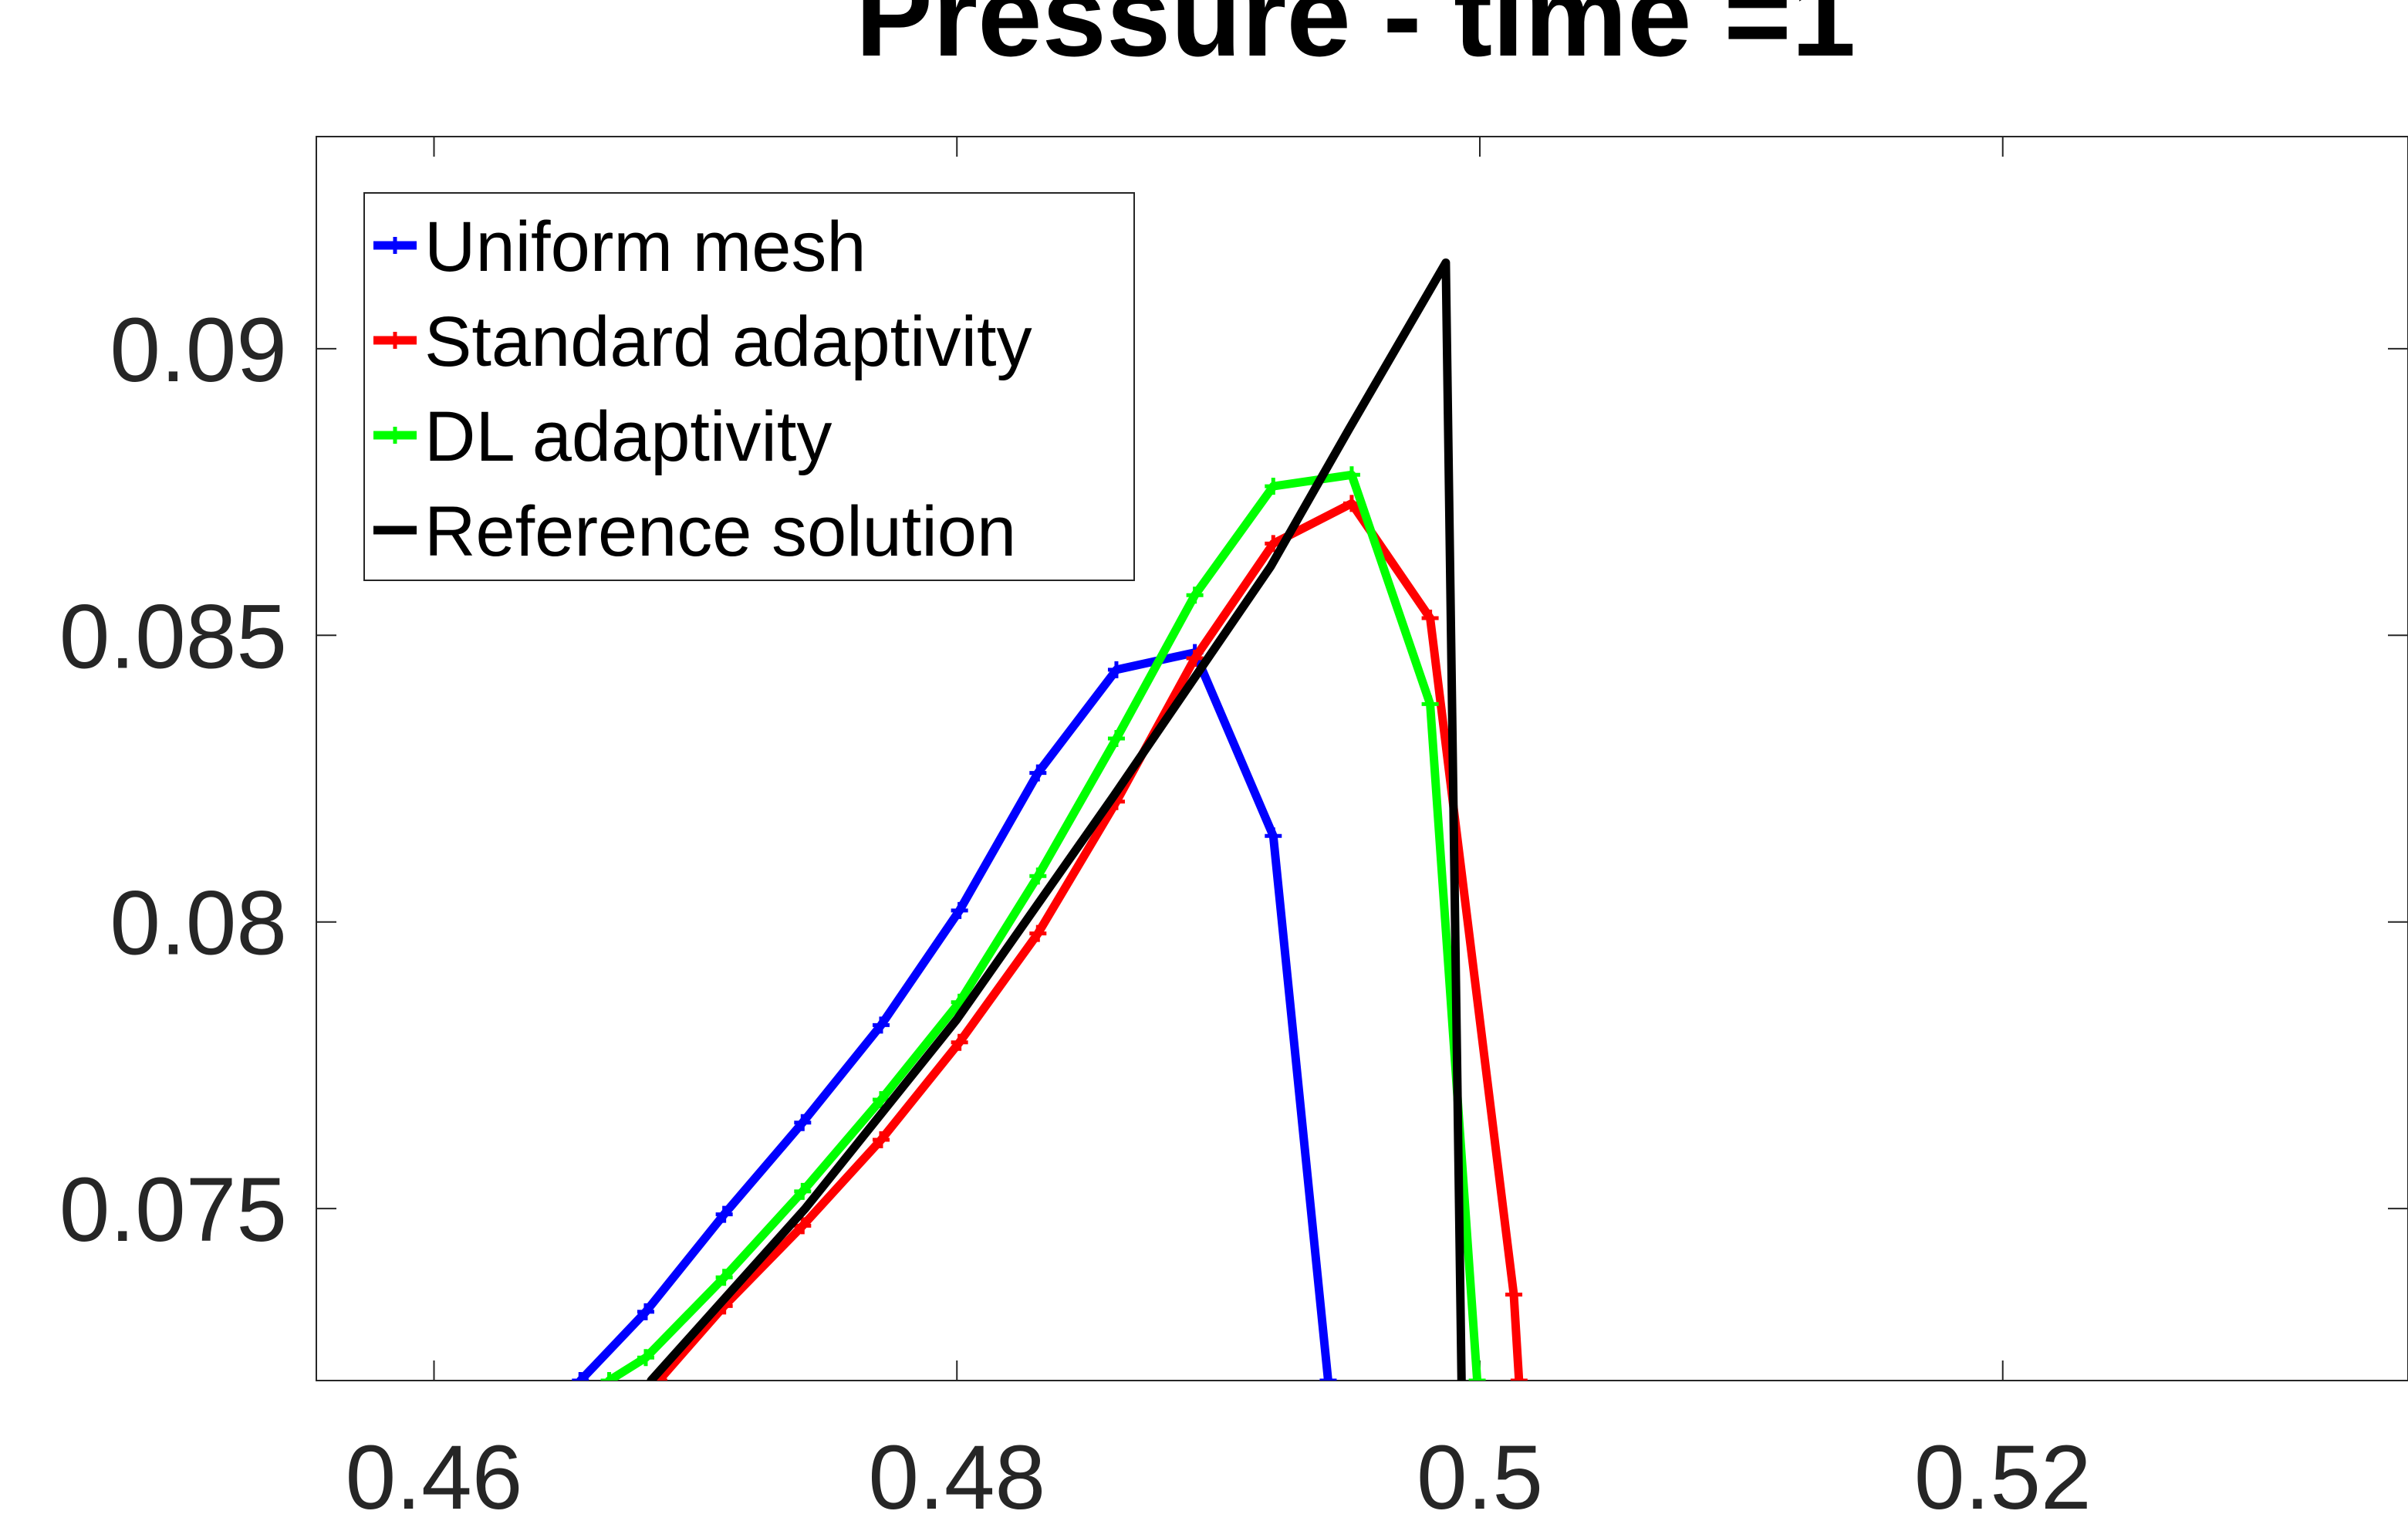 This screenshot has width=2408, height=1521. I want to click on legend-label-standard-adaptivity: Standard adaptivity, so click(728, 342).